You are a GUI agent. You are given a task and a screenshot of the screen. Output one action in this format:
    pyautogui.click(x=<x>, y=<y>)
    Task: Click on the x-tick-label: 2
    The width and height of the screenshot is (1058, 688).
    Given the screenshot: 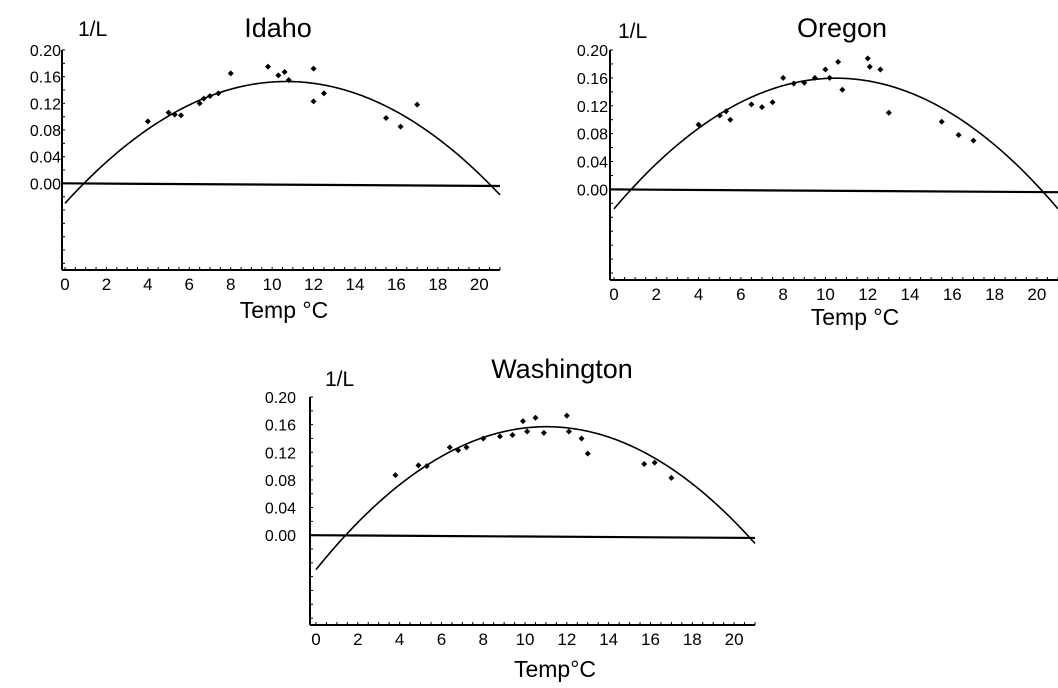 What is the action you would take?
    pyautogui.click(x=106, y=284)
    